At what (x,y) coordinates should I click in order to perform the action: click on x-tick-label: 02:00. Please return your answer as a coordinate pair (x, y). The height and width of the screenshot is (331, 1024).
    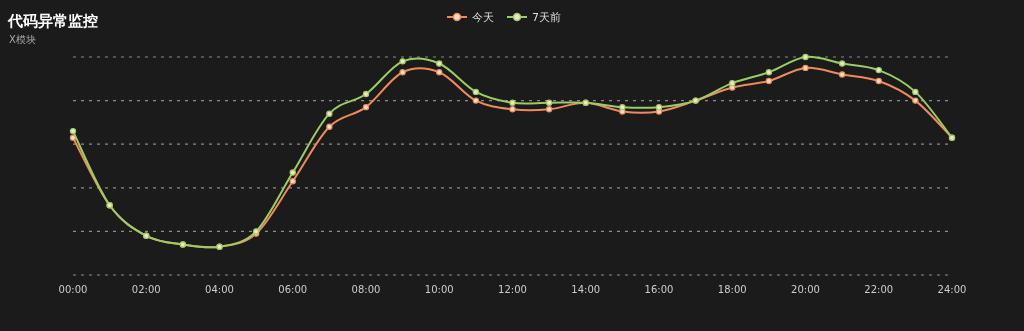
    Looking at the image, I should click on (146, 289).